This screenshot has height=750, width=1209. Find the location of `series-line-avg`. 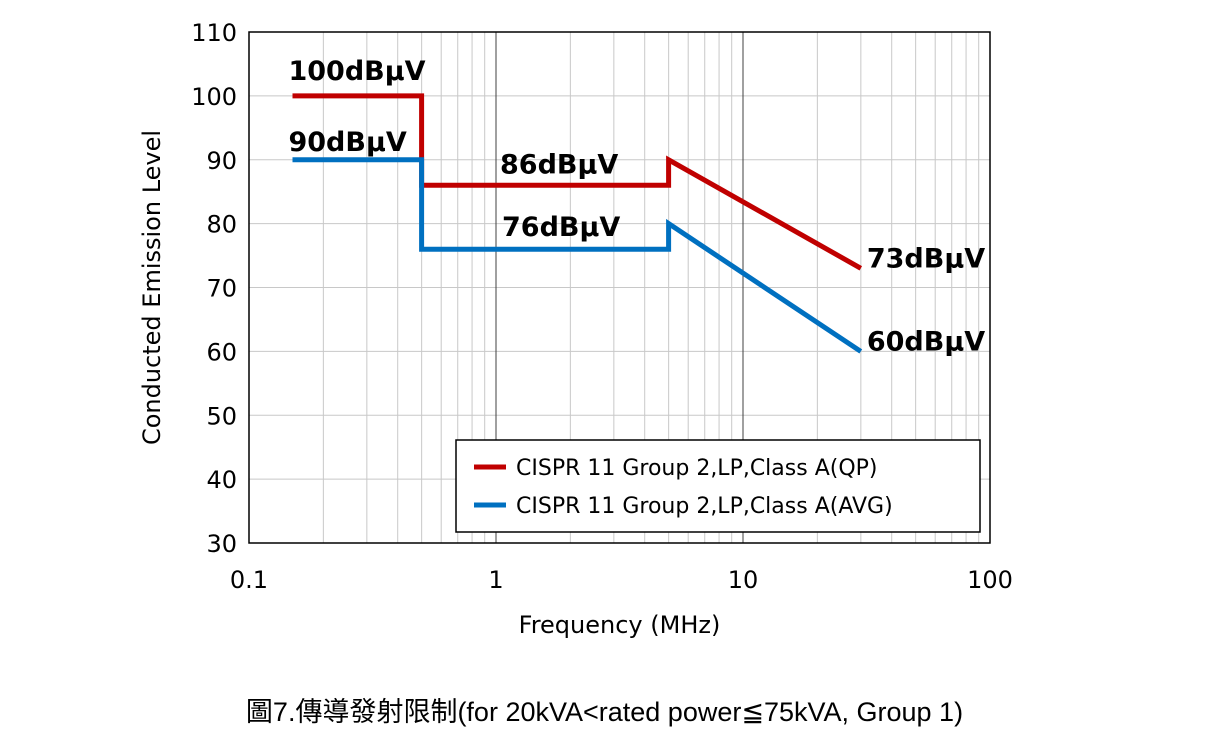

series-line-avg is located at coordinates (577, 255).